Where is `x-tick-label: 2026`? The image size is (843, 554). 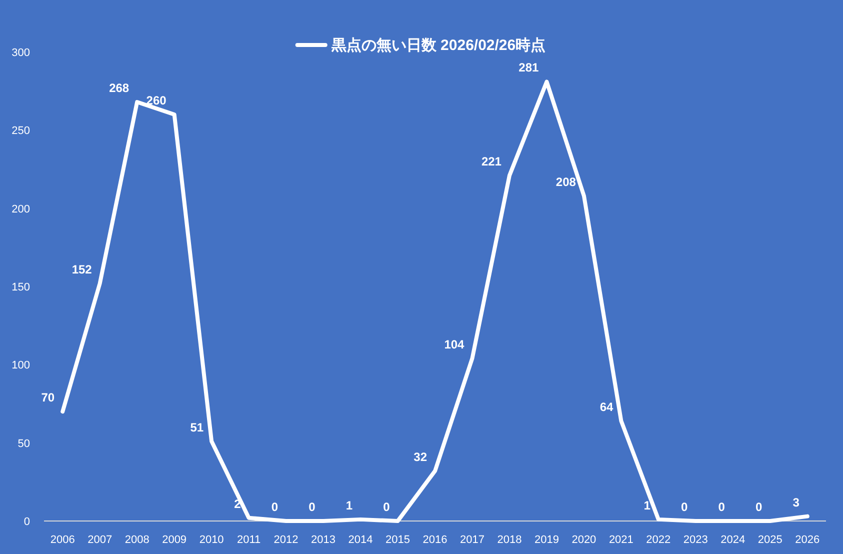 x-tick-label: 2026 is located at coordinates (807, 540).